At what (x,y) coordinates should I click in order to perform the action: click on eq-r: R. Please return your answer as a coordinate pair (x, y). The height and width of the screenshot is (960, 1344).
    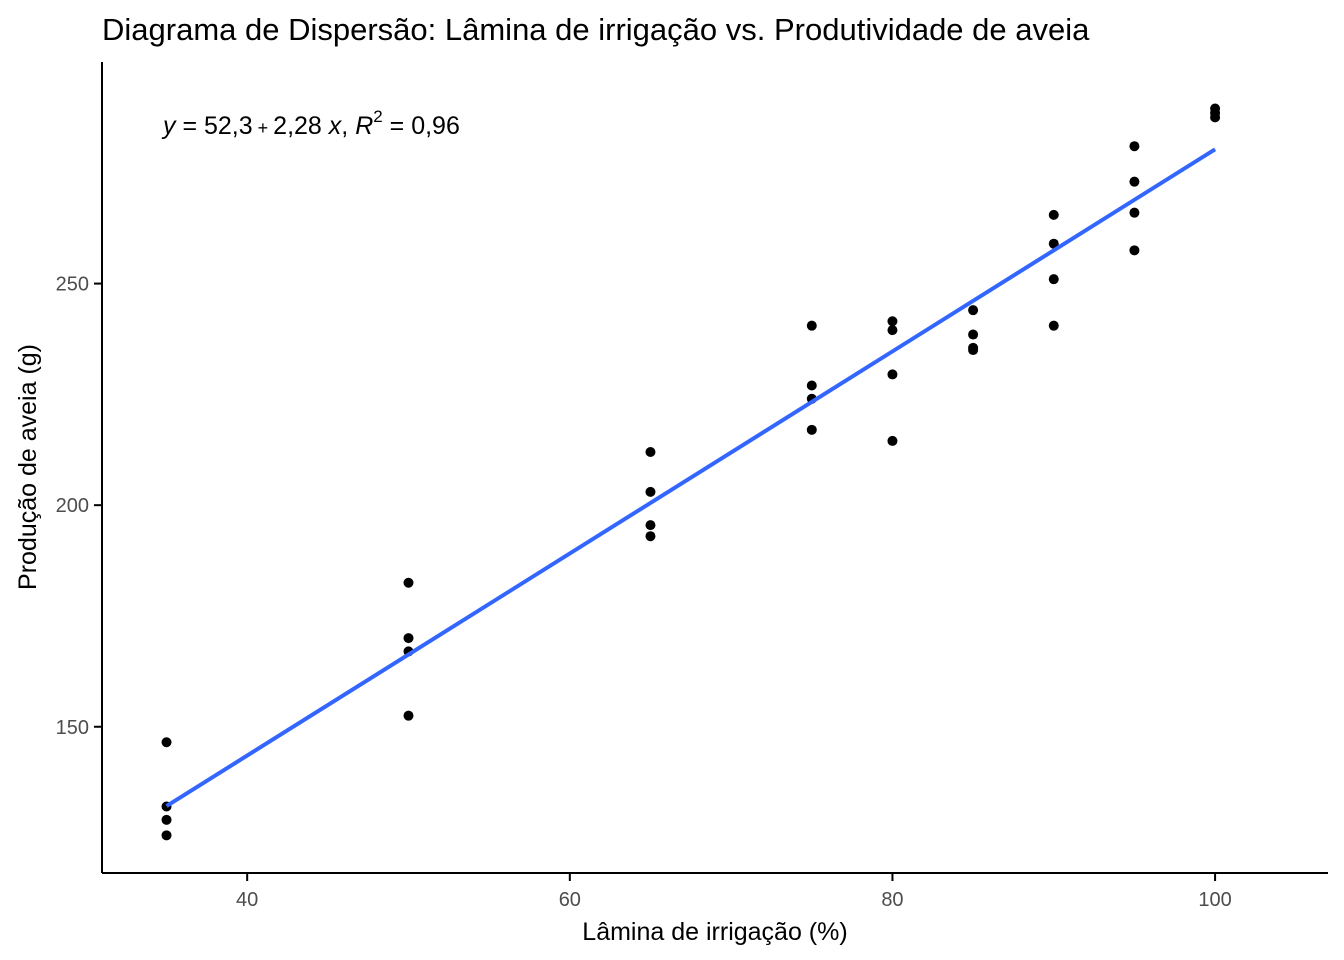
    Looking at the image, I should click on (364, 126).